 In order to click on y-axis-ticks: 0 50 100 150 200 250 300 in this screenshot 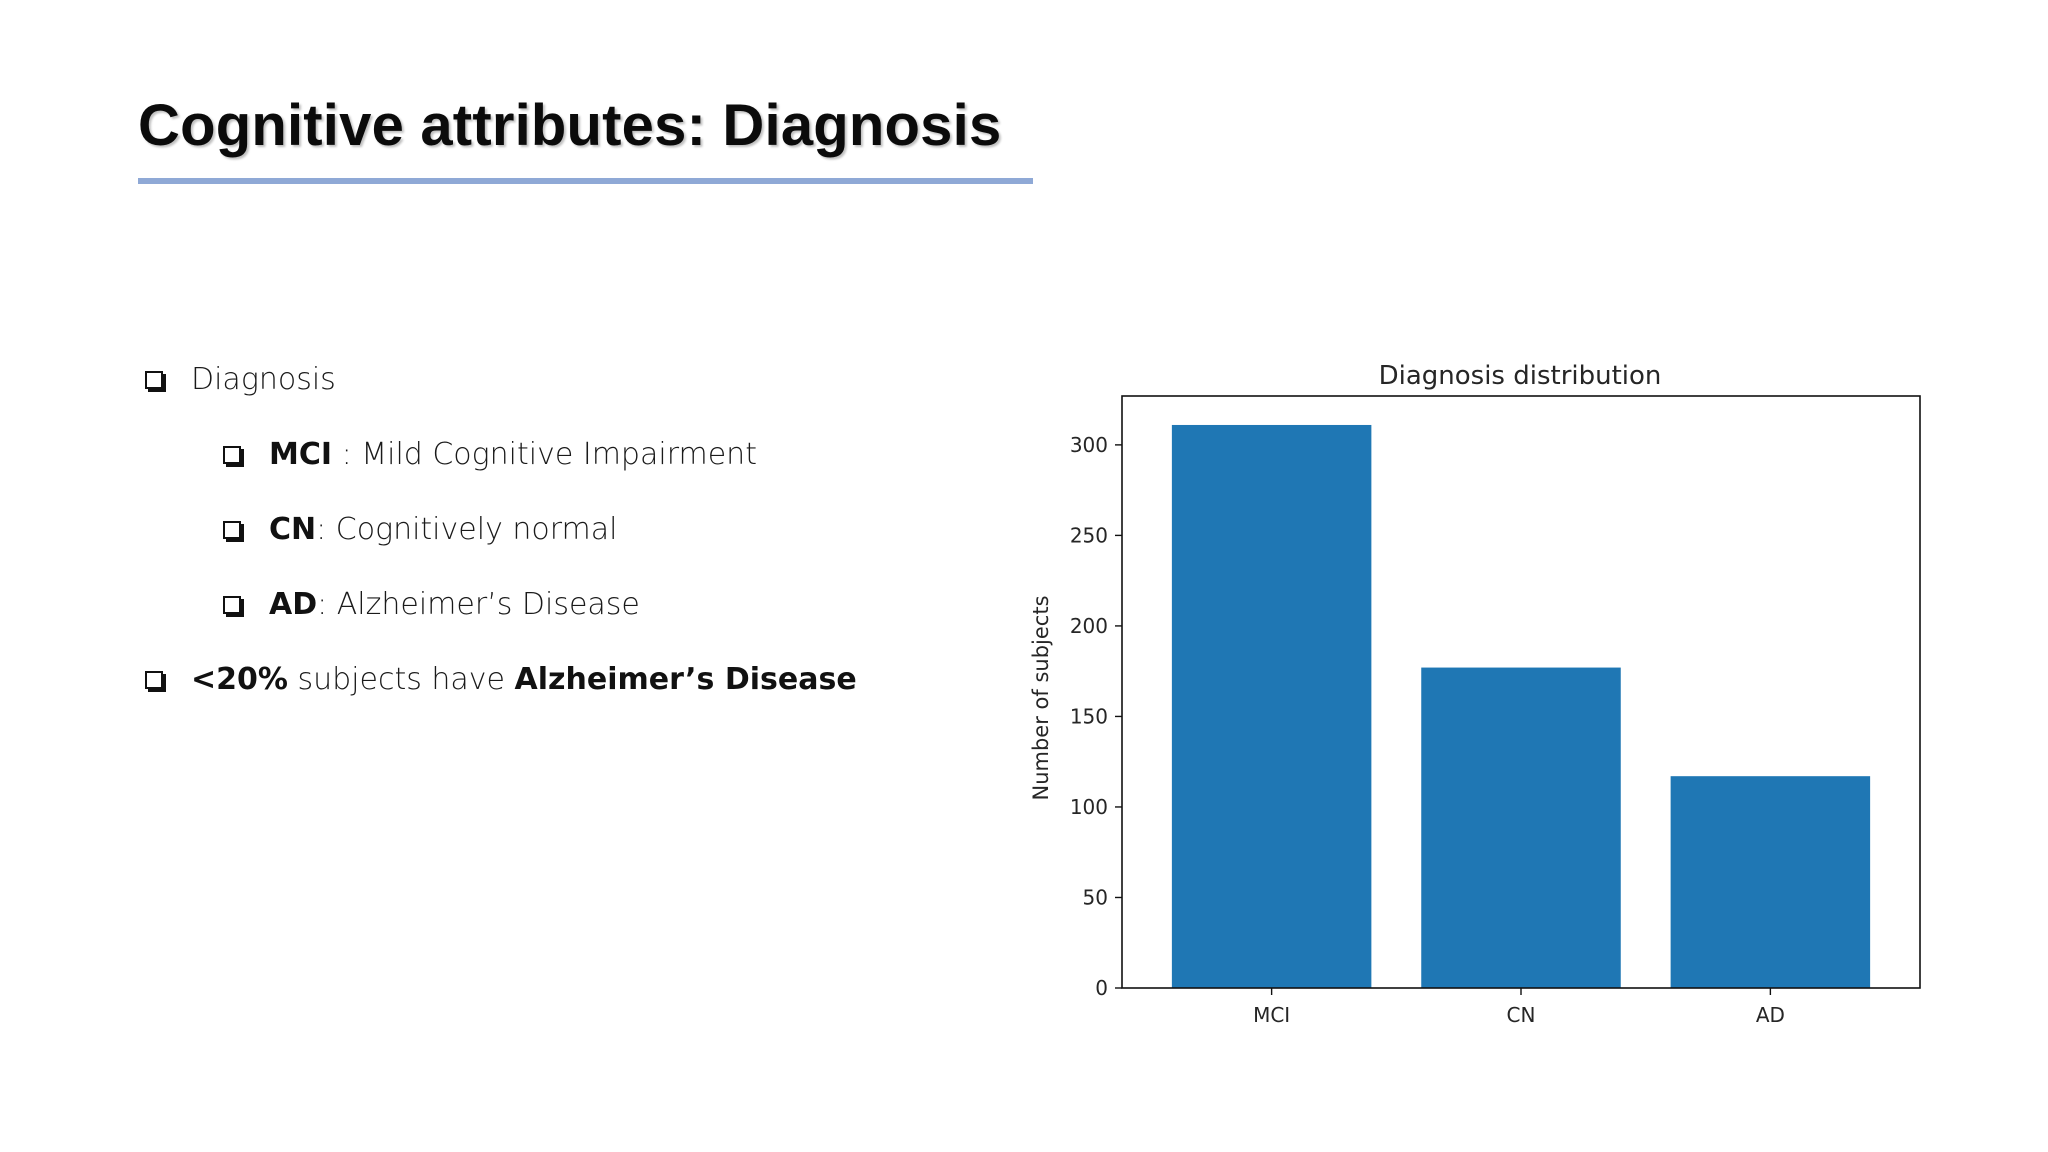, I will do `click(1096, 716)`.